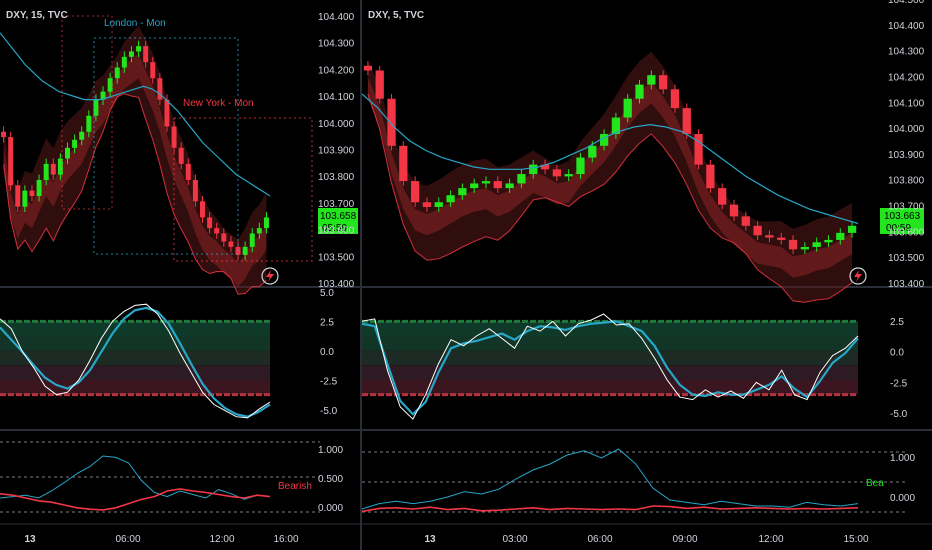 Image resolution: width=932 pixels, height=550 pixels. I want to click on right-price-label: 104.100, so click(906, 103).